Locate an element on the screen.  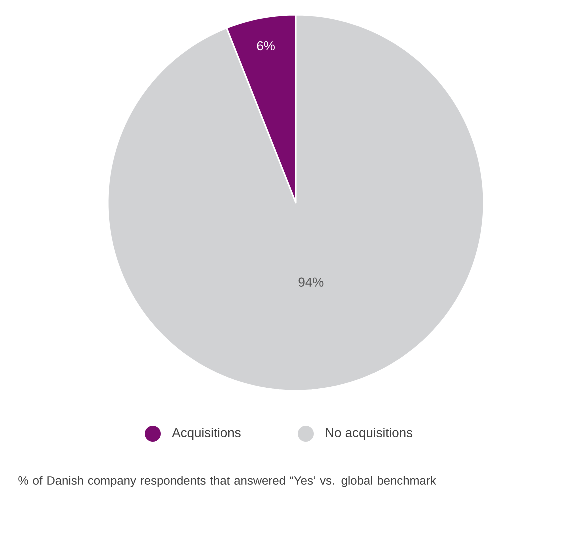
legend-label: No acquisitions is located at coordinates (369, 434).